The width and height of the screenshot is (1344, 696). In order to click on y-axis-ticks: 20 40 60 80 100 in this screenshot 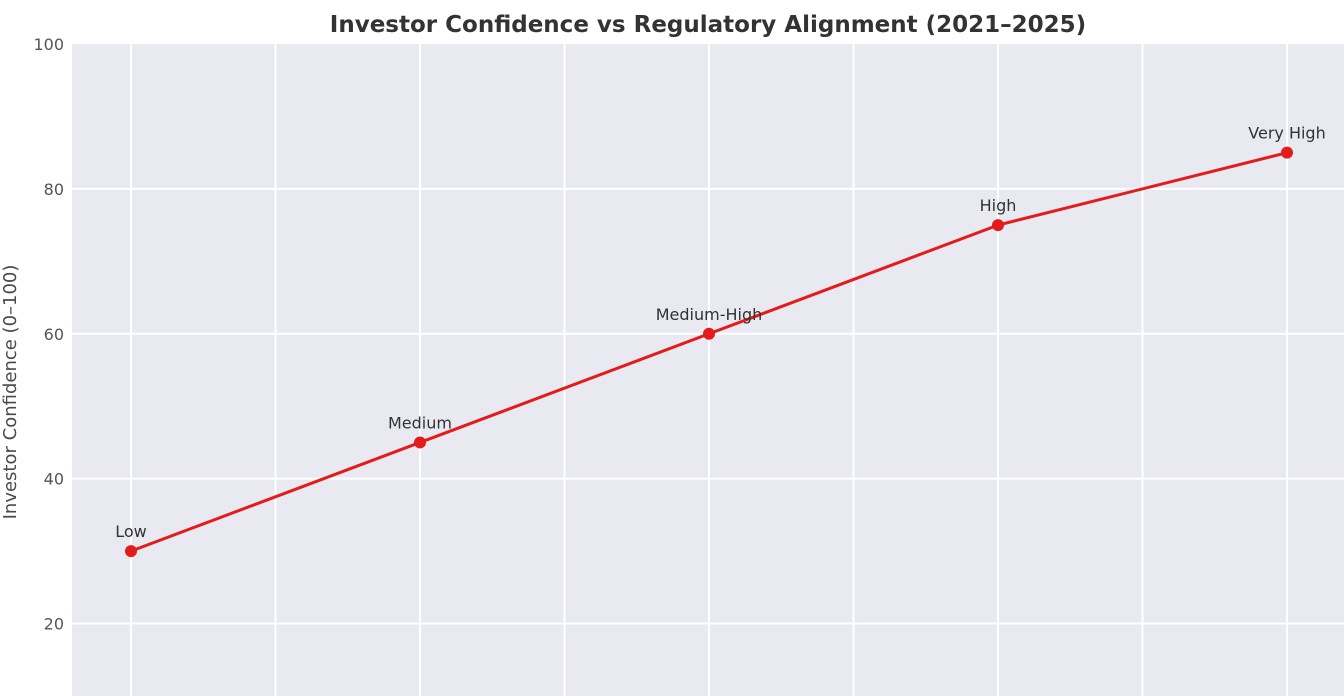, I will do `click(48, 334)`.